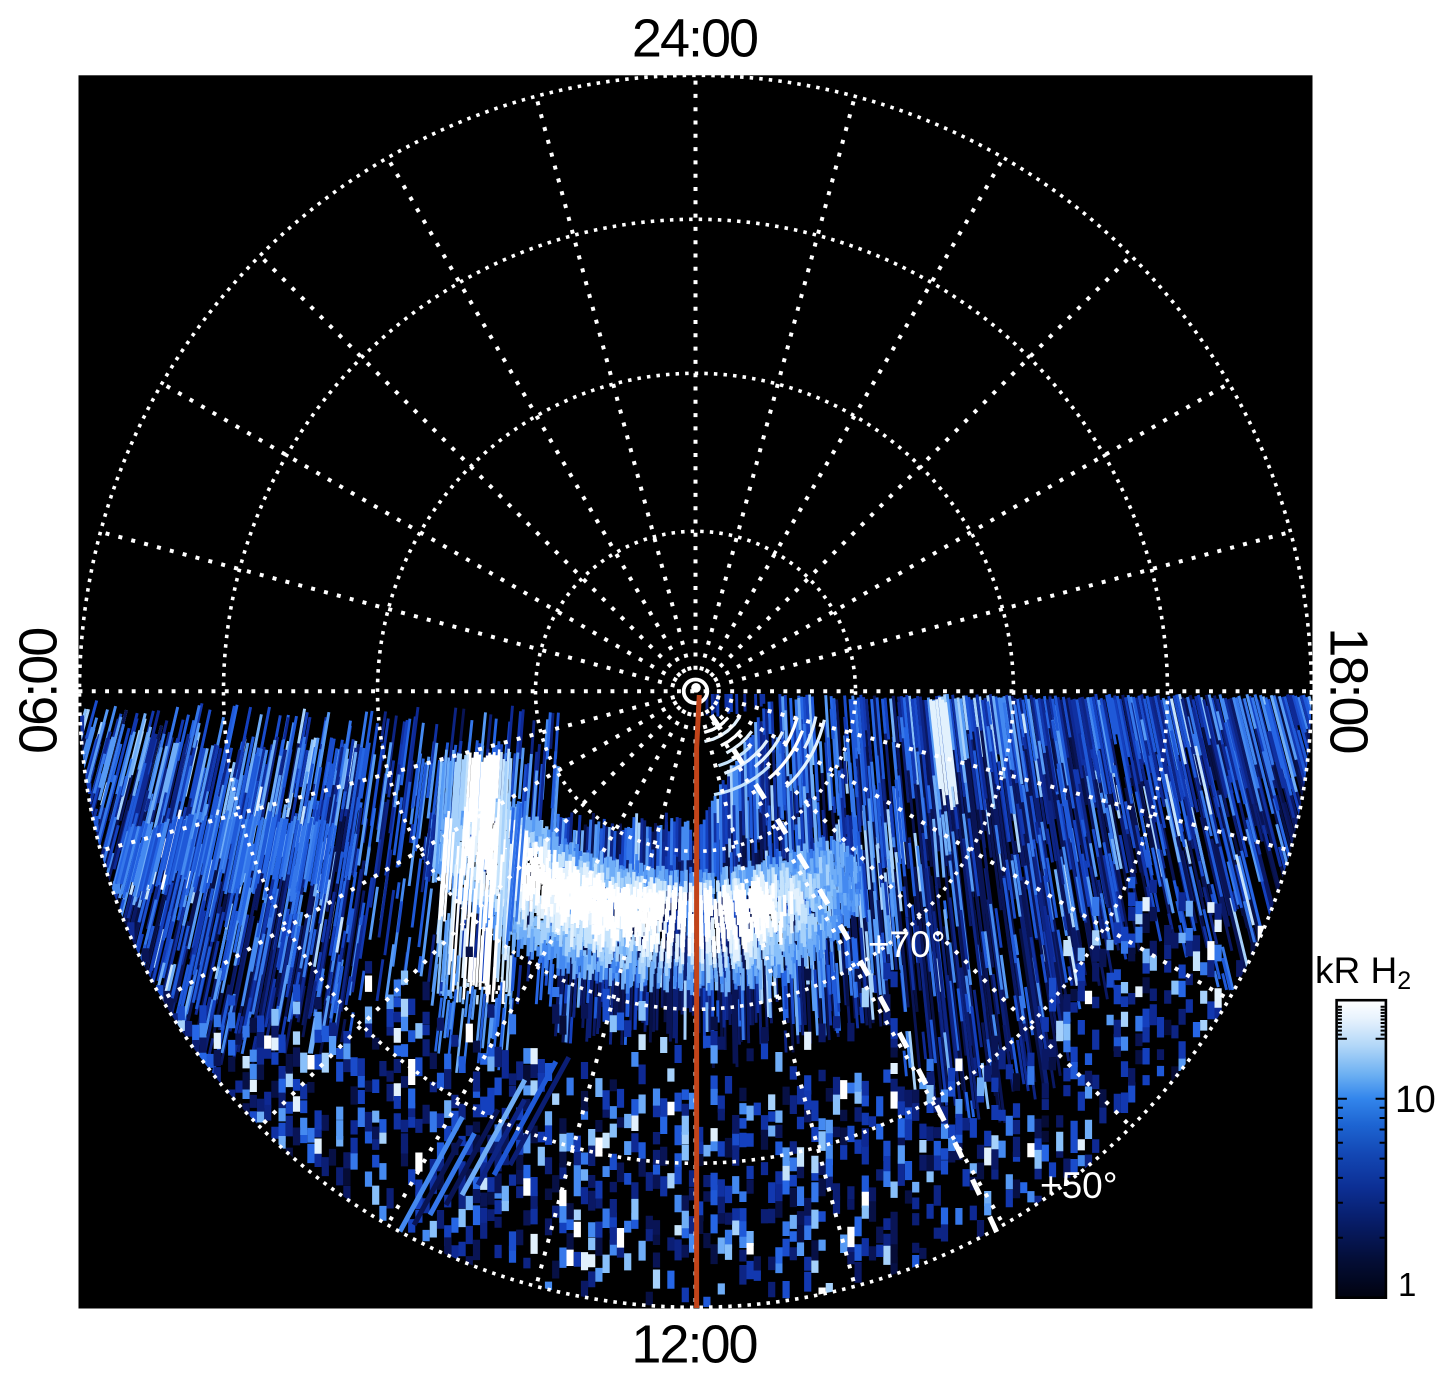 The width and height of the screenshot is (1447, 1384). I want to click on svg-text: 1, so click(1407, 1284).